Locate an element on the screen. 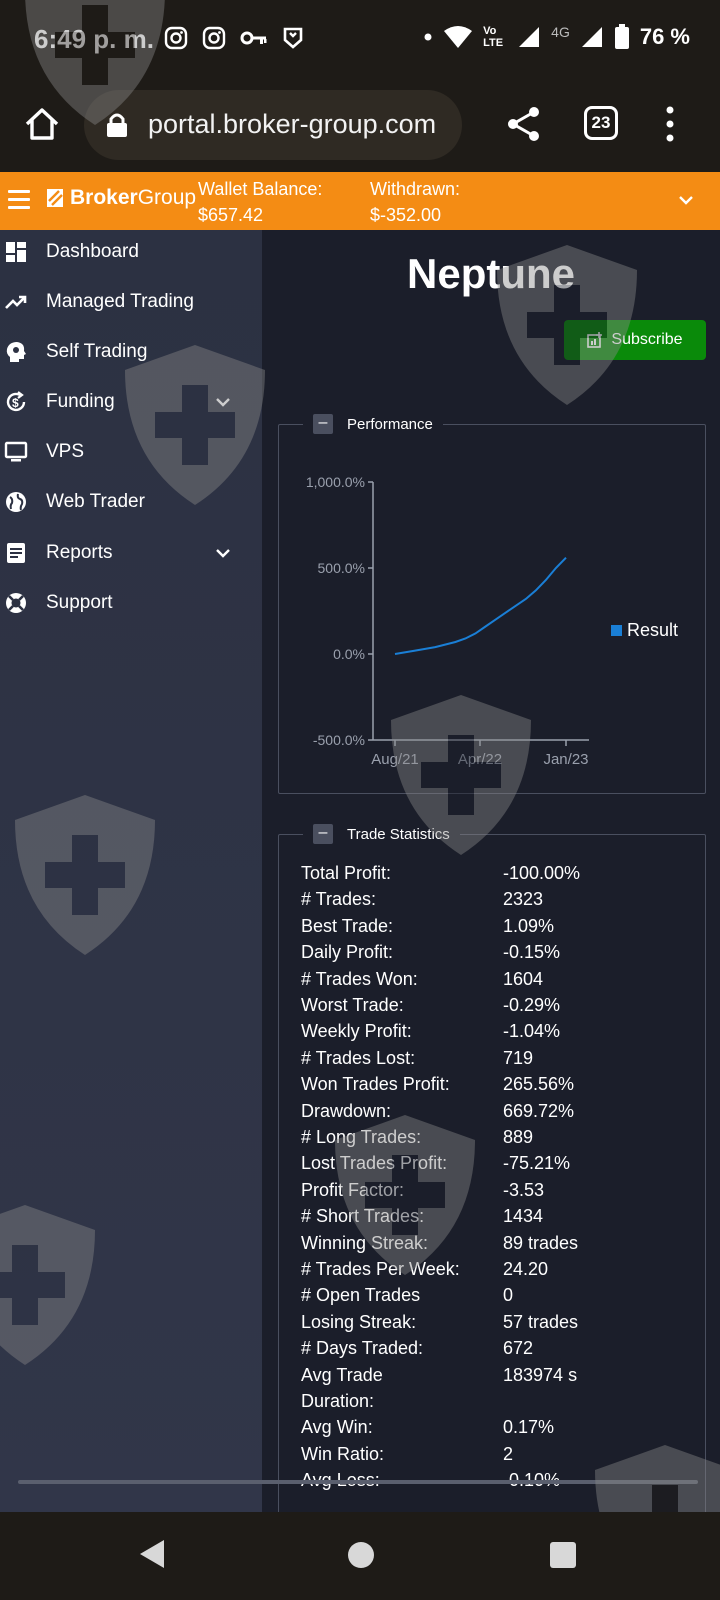 This screenshot has height=1600, width=720. stat-label: Weekly Profit: is located at coordinates (356, 1031).